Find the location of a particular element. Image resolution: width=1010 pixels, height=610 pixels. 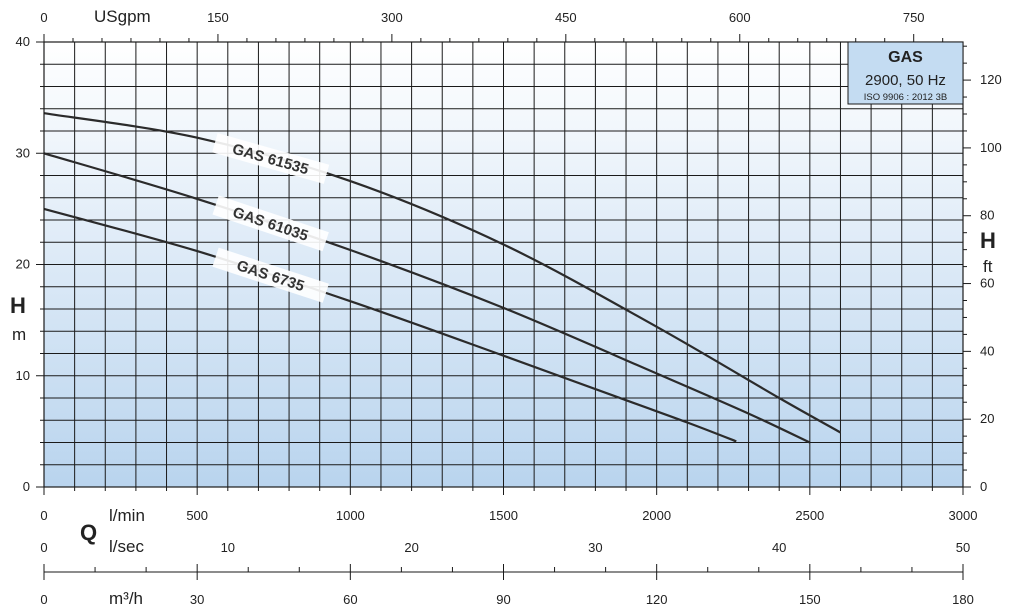

m3h-tick-label: 150 is located at coordinates (810, 599).